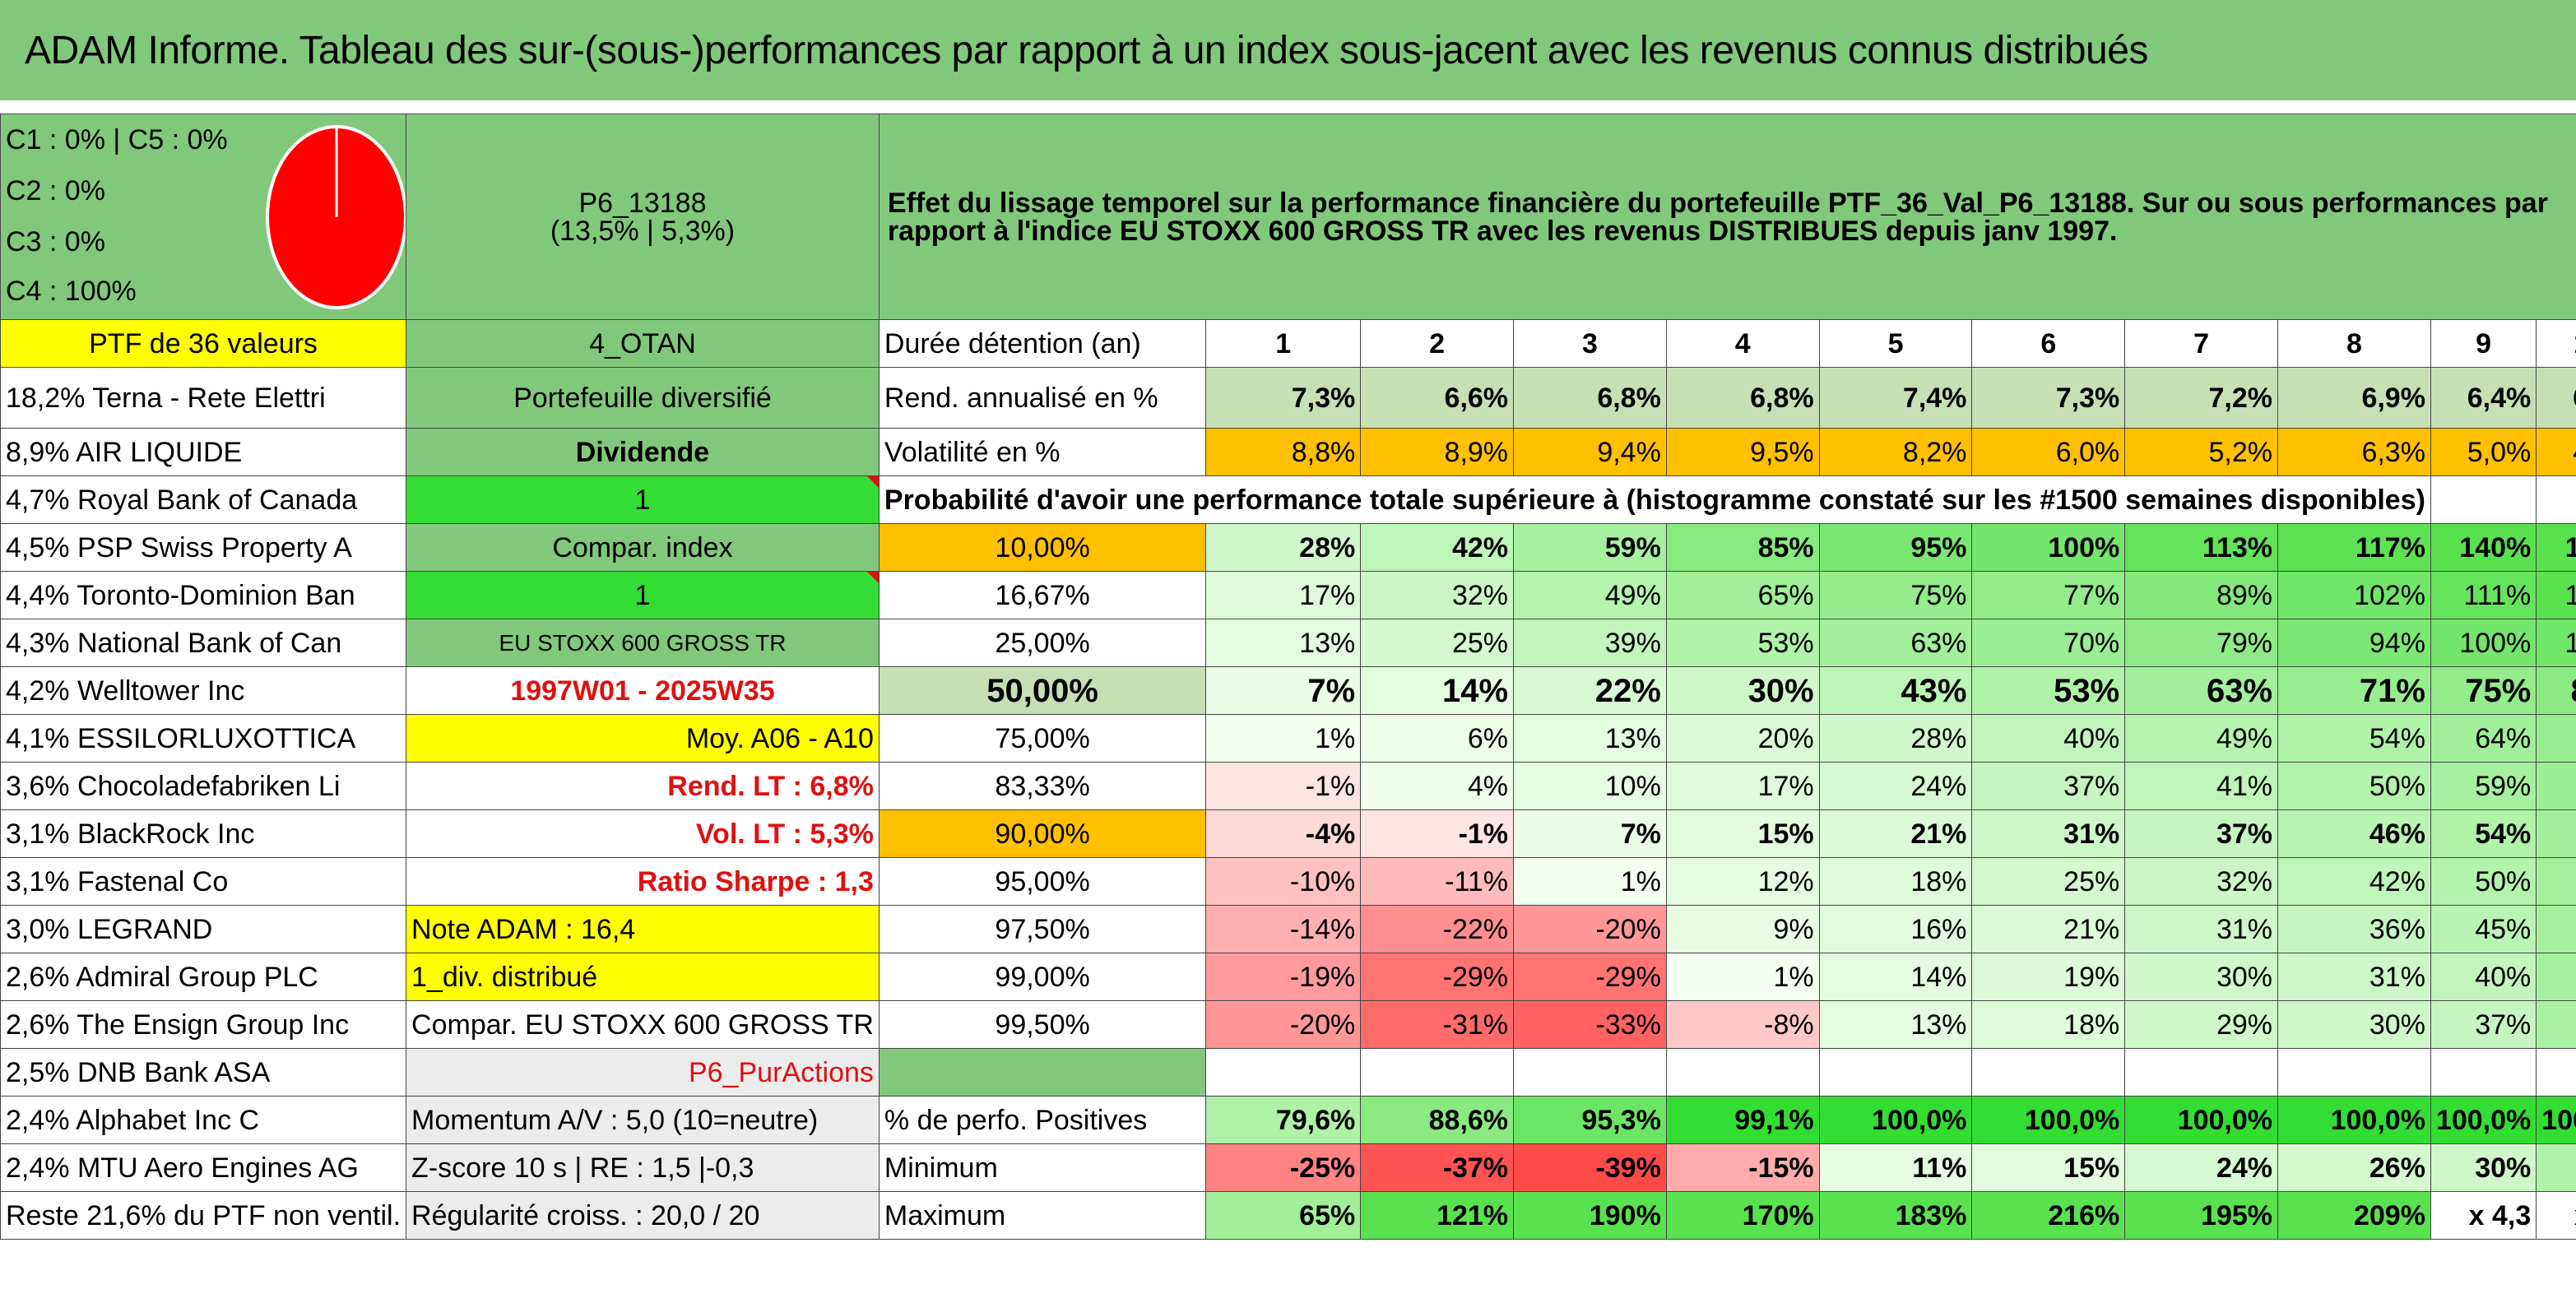 Image resolution: width=2576 pixels, height=1289 pixels. I want to click on probability-value: 85%, so click(1742, 547).